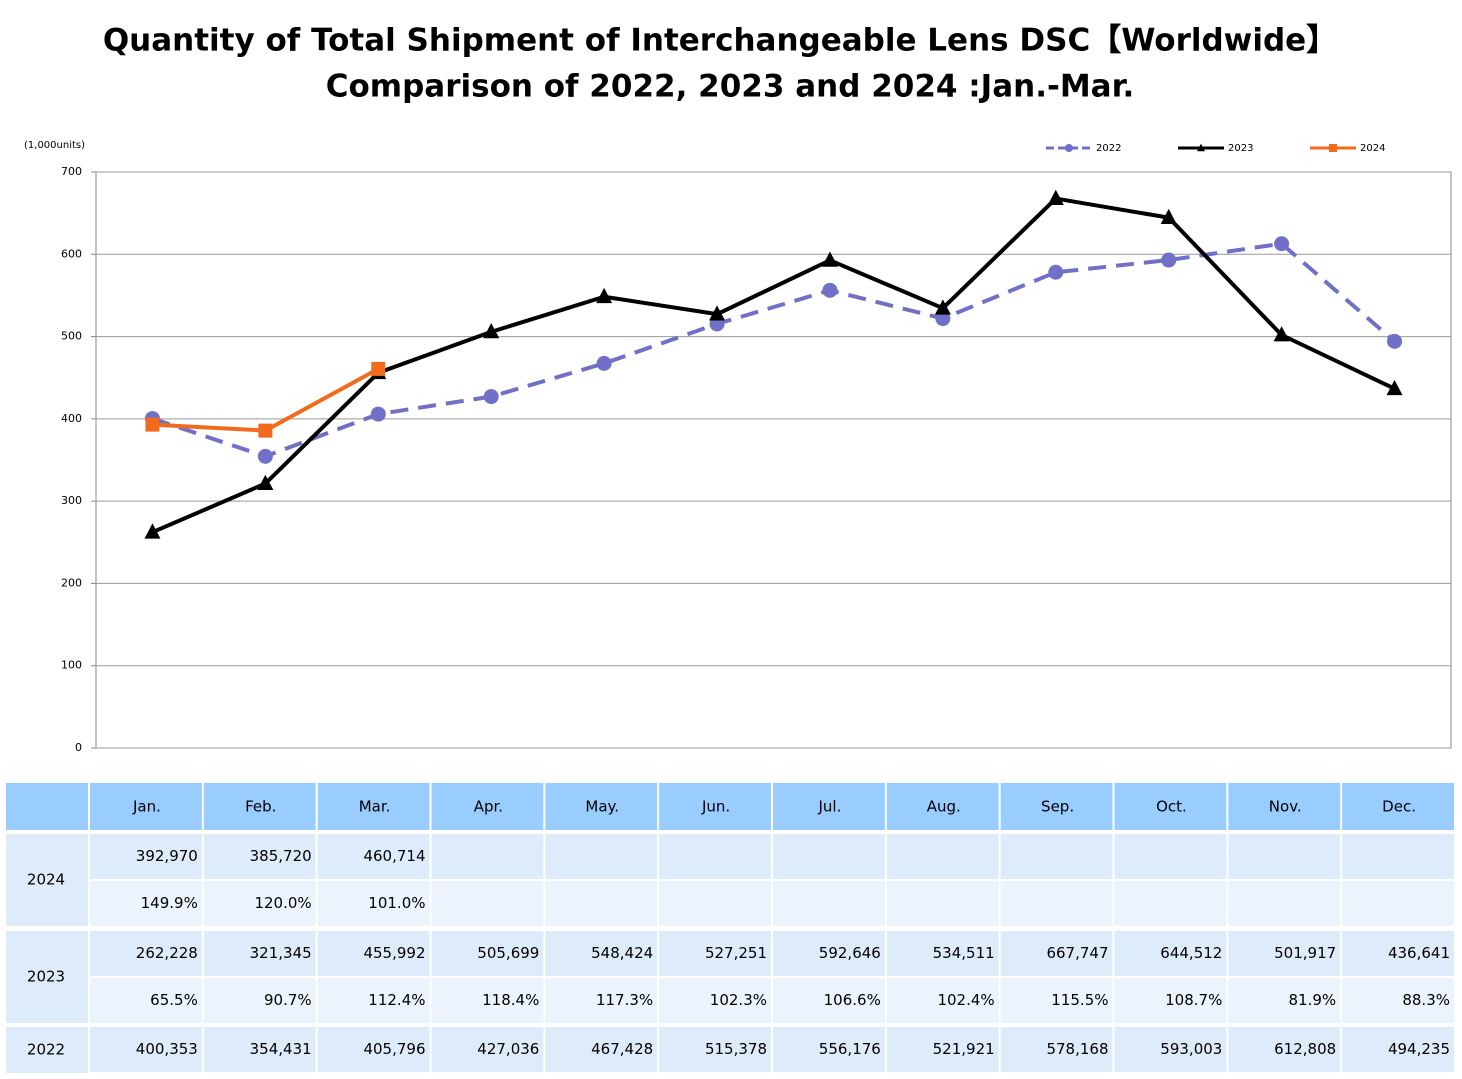 This screenshot has height=1079, width=1462. I want to click on month-label: Aug., so click(944, 807).